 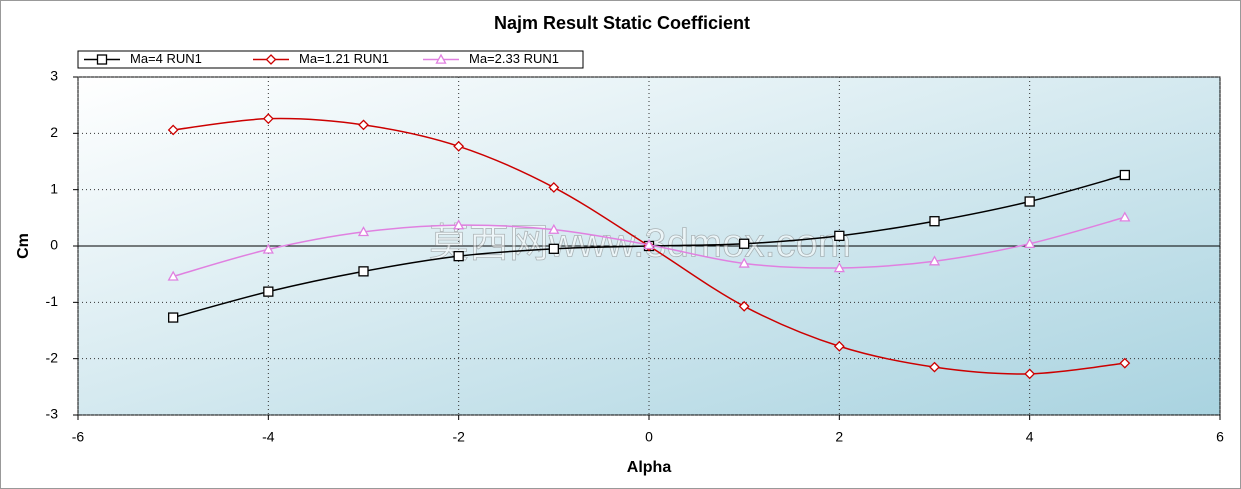 What do you see at coordinates (54, 245) in the screenshot?
I see `y-tick-label: 0` at bounding box center [54, 245].